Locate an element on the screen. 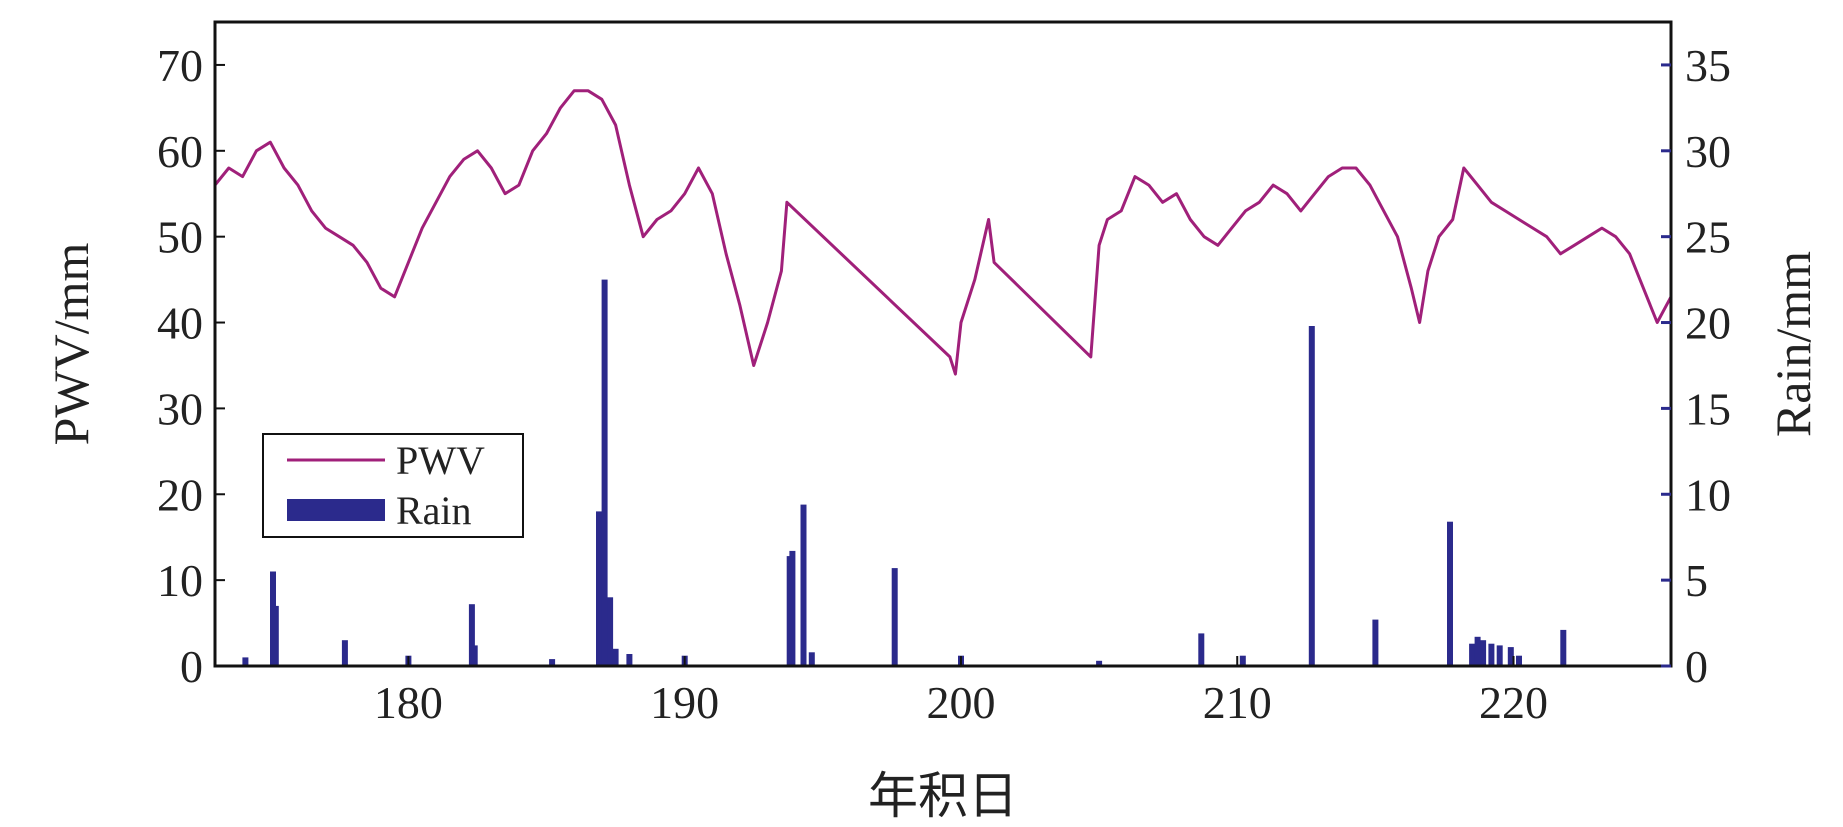 The image size is (1843, 827). y-right-tick-label: 10 is located at coordinates (1708, 494).